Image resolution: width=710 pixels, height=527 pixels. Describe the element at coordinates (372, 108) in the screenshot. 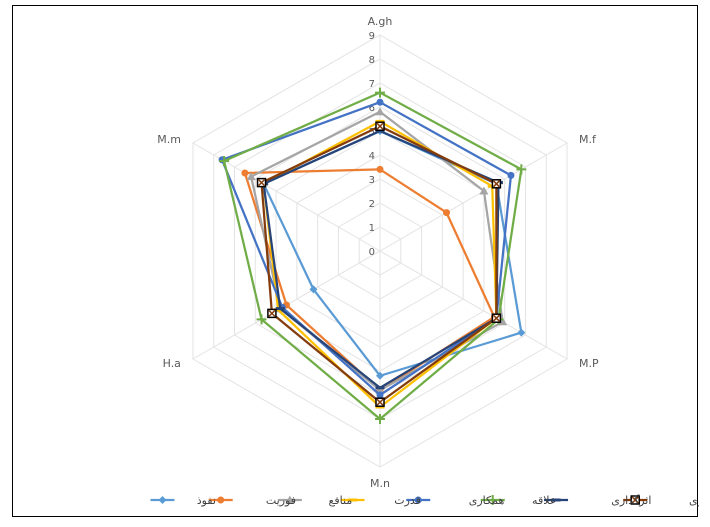

I see `tick-label: 6` at that location.